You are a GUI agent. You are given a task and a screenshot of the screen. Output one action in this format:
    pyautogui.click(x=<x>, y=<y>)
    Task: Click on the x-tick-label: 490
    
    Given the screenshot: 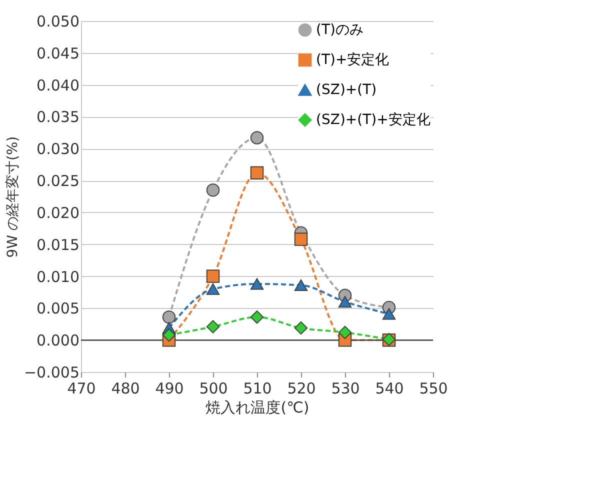 What is the action you would take?
    pyautogui.click(x=169, y=389)
    